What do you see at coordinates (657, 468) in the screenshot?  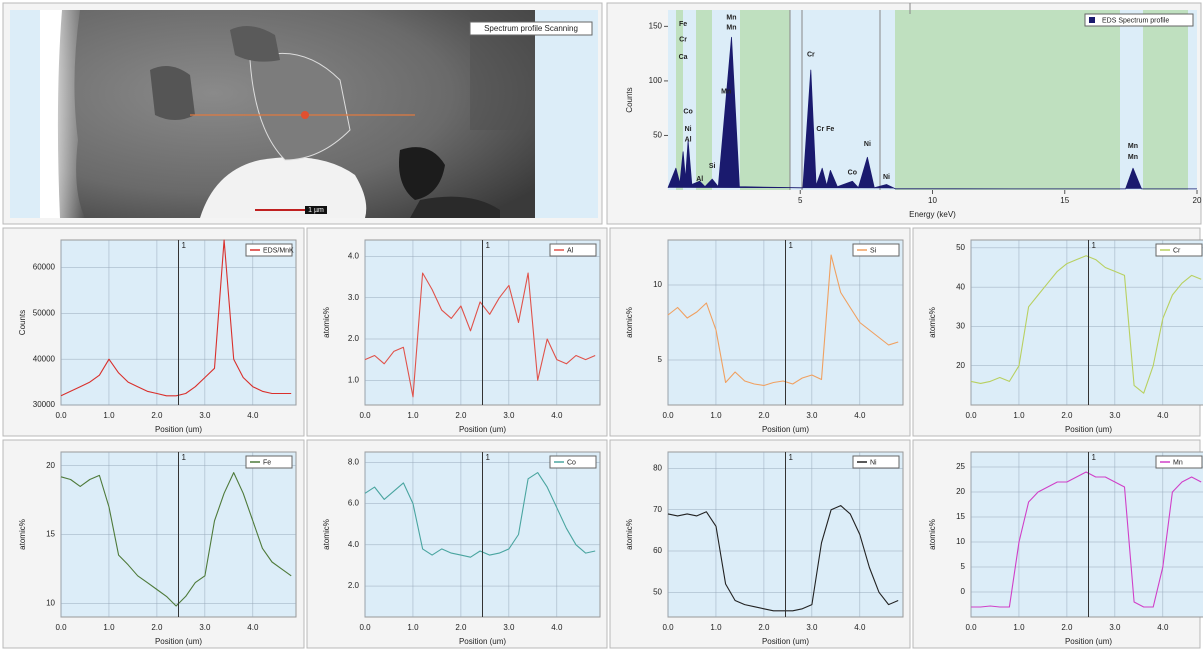 I see `y-tick-label: 80` at bounding box center [657, 468].